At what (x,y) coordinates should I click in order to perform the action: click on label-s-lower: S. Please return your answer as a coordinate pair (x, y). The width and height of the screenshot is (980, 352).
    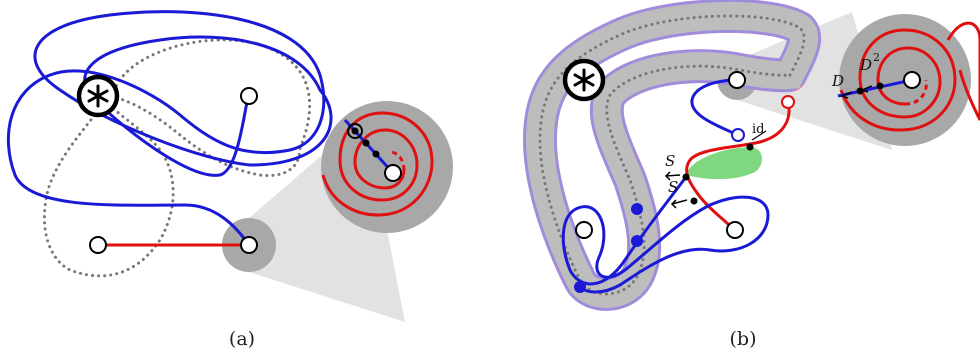
    Looking at the image, I should click on (673, 187).